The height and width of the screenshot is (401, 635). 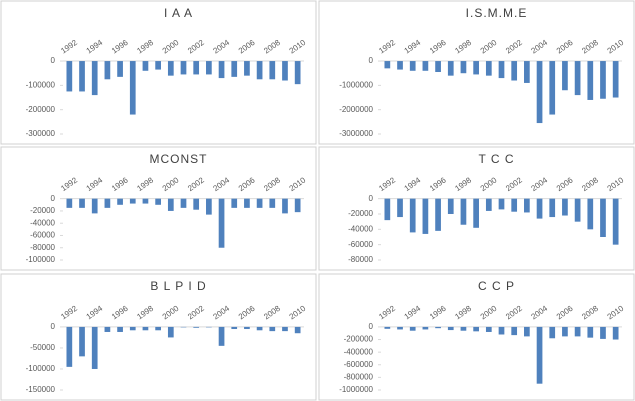 What do you see at coordinates (496, 159) in the screenshot?
I see `chart-title: T C C` at bounding box center [496, 159].